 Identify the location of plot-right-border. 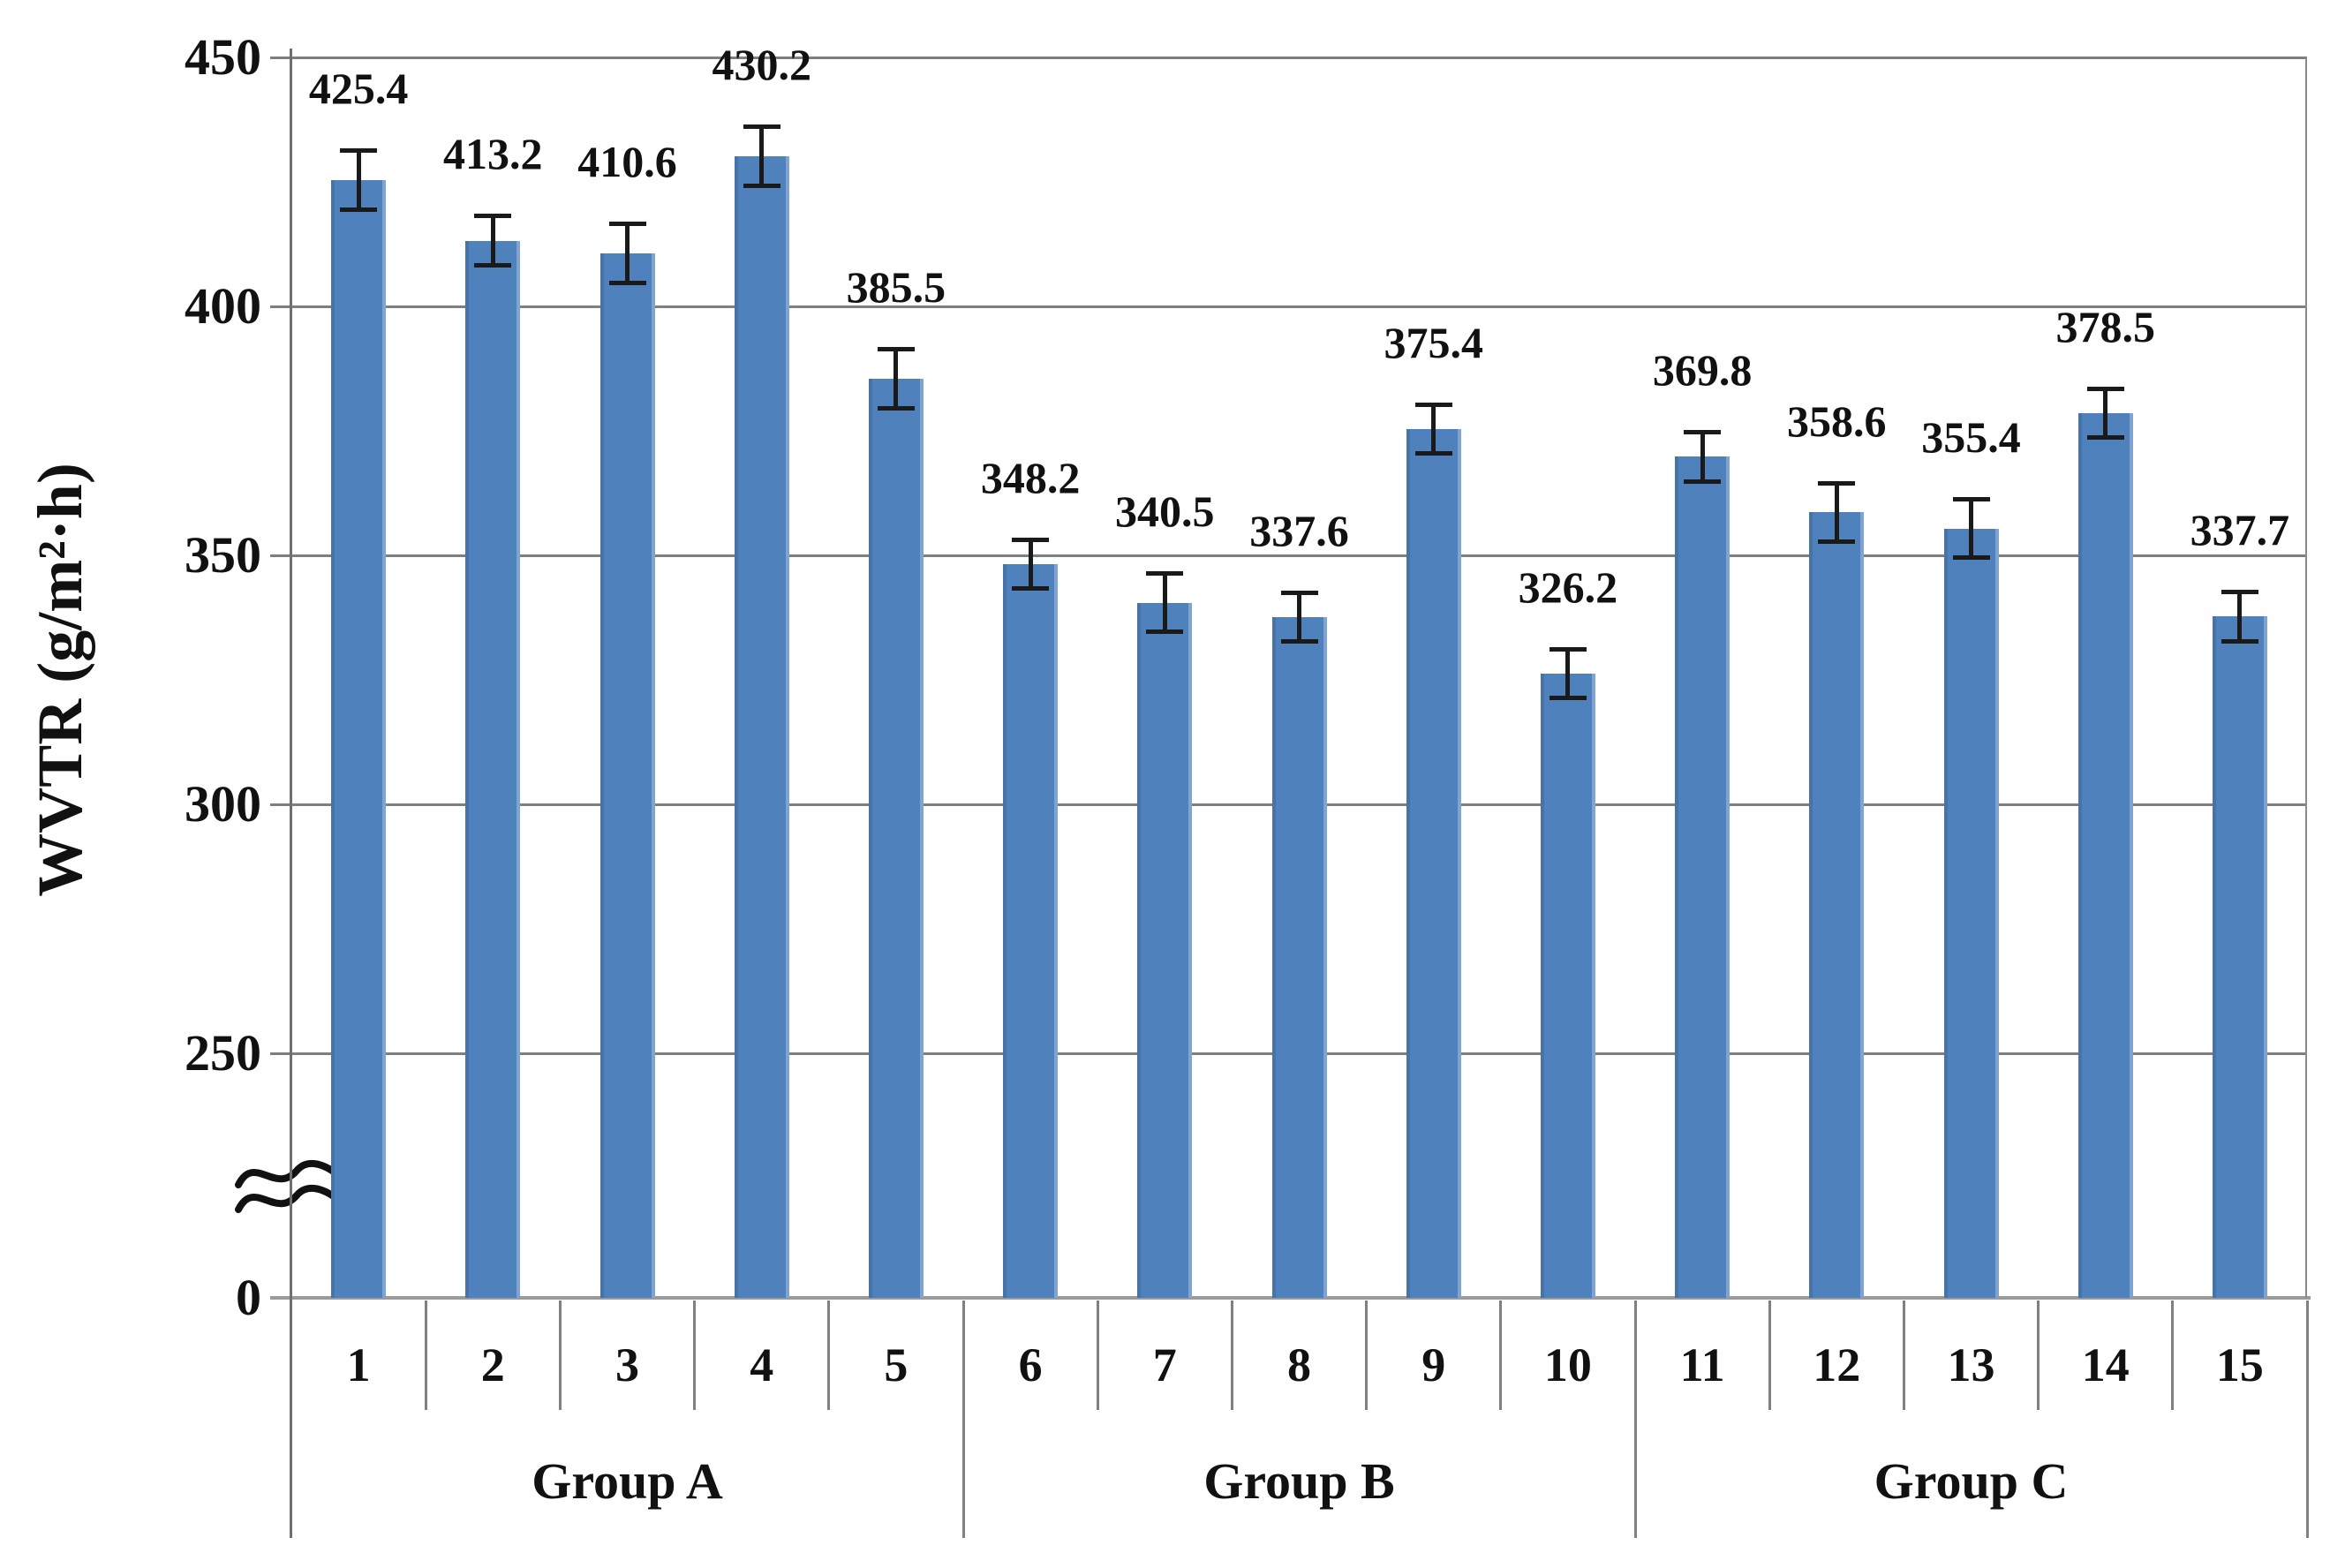
(2306, 677).